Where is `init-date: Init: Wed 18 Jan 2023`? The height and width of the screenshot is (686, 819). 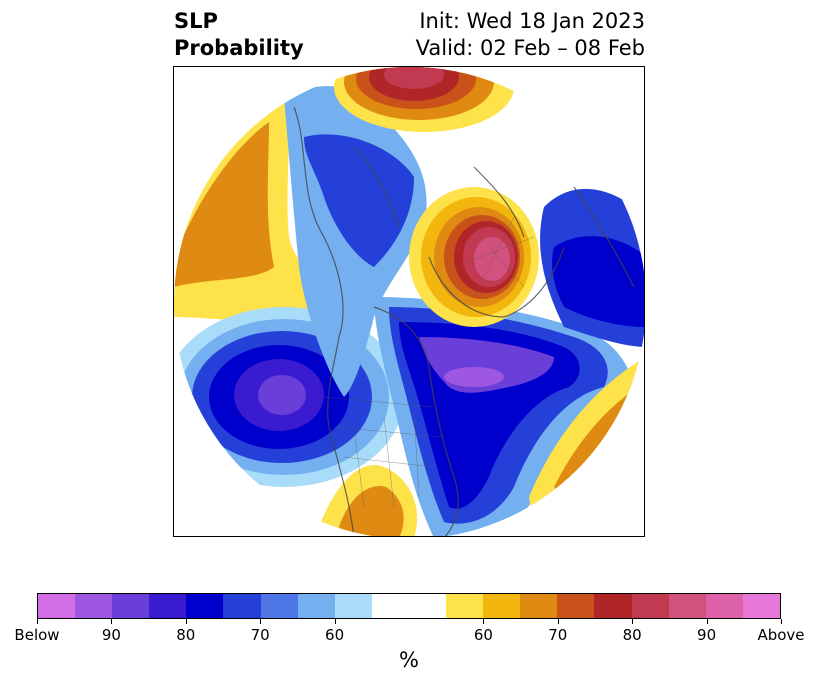 init-date: Init: Wed 18 Jan 2023 is located at coordinates (532, 21).